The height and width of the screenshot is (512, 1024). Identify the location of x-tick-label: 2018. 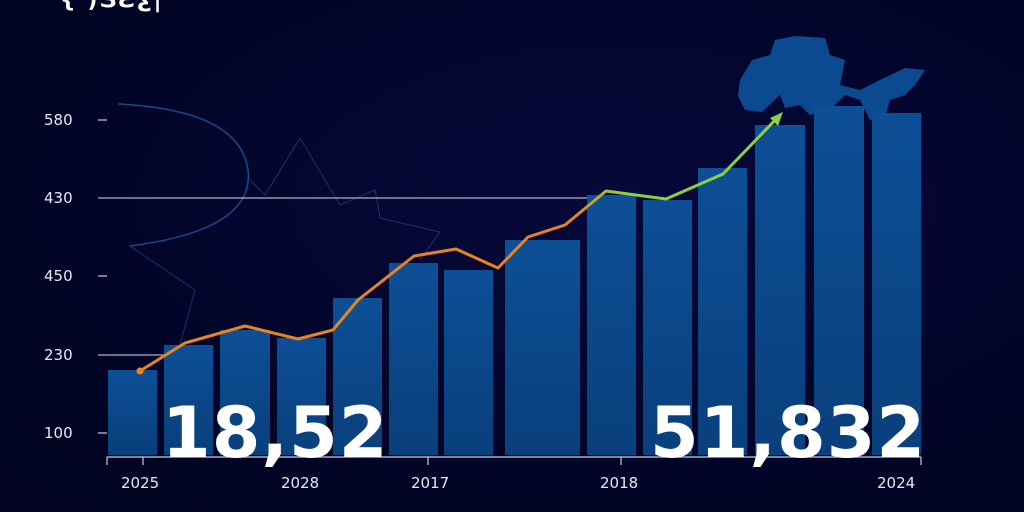
(619, 483).